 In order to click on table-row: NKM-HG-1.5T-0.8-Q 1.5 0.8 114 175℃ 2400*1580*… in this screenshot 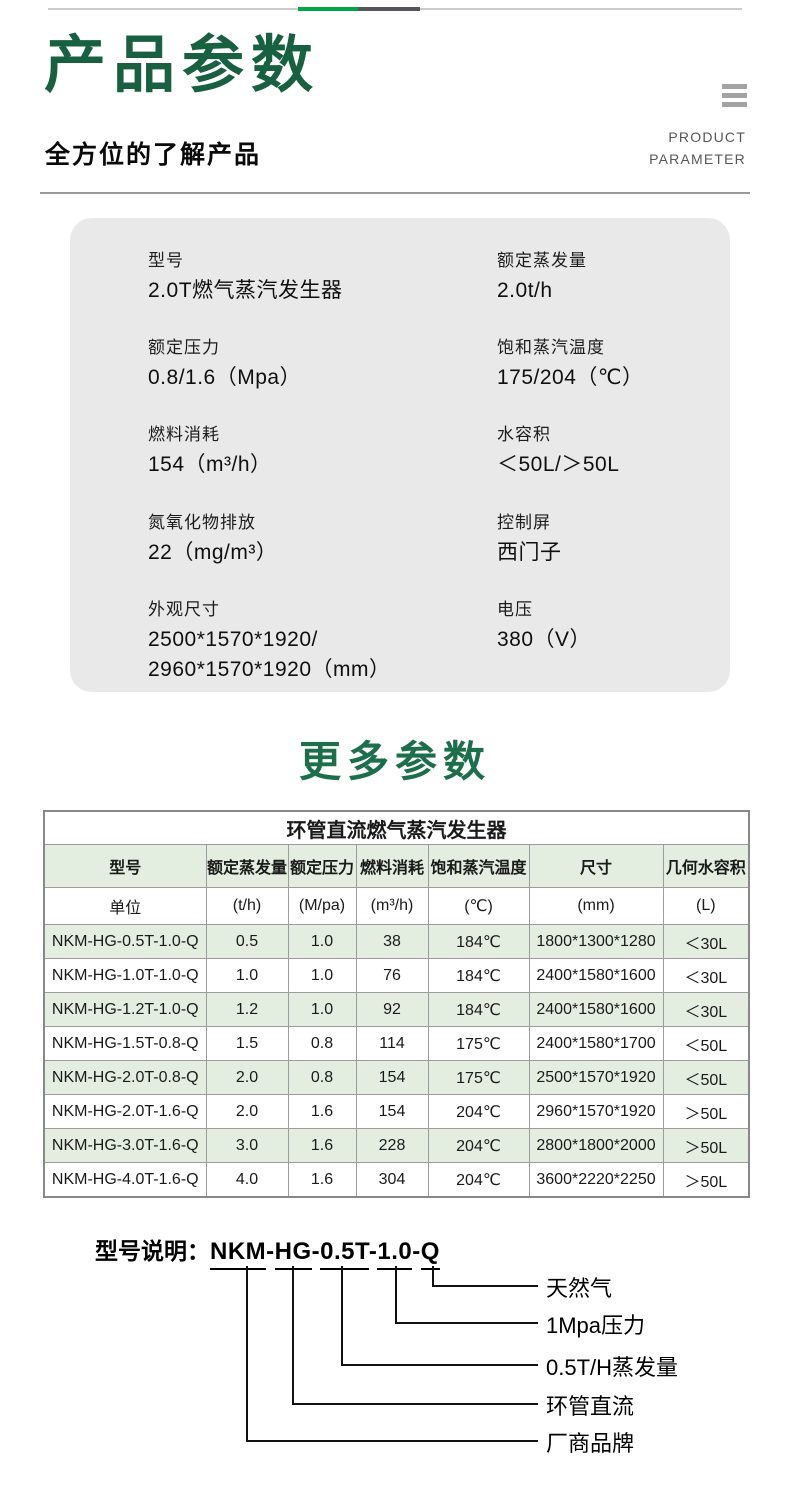, I will do `click(396, 1043)`.